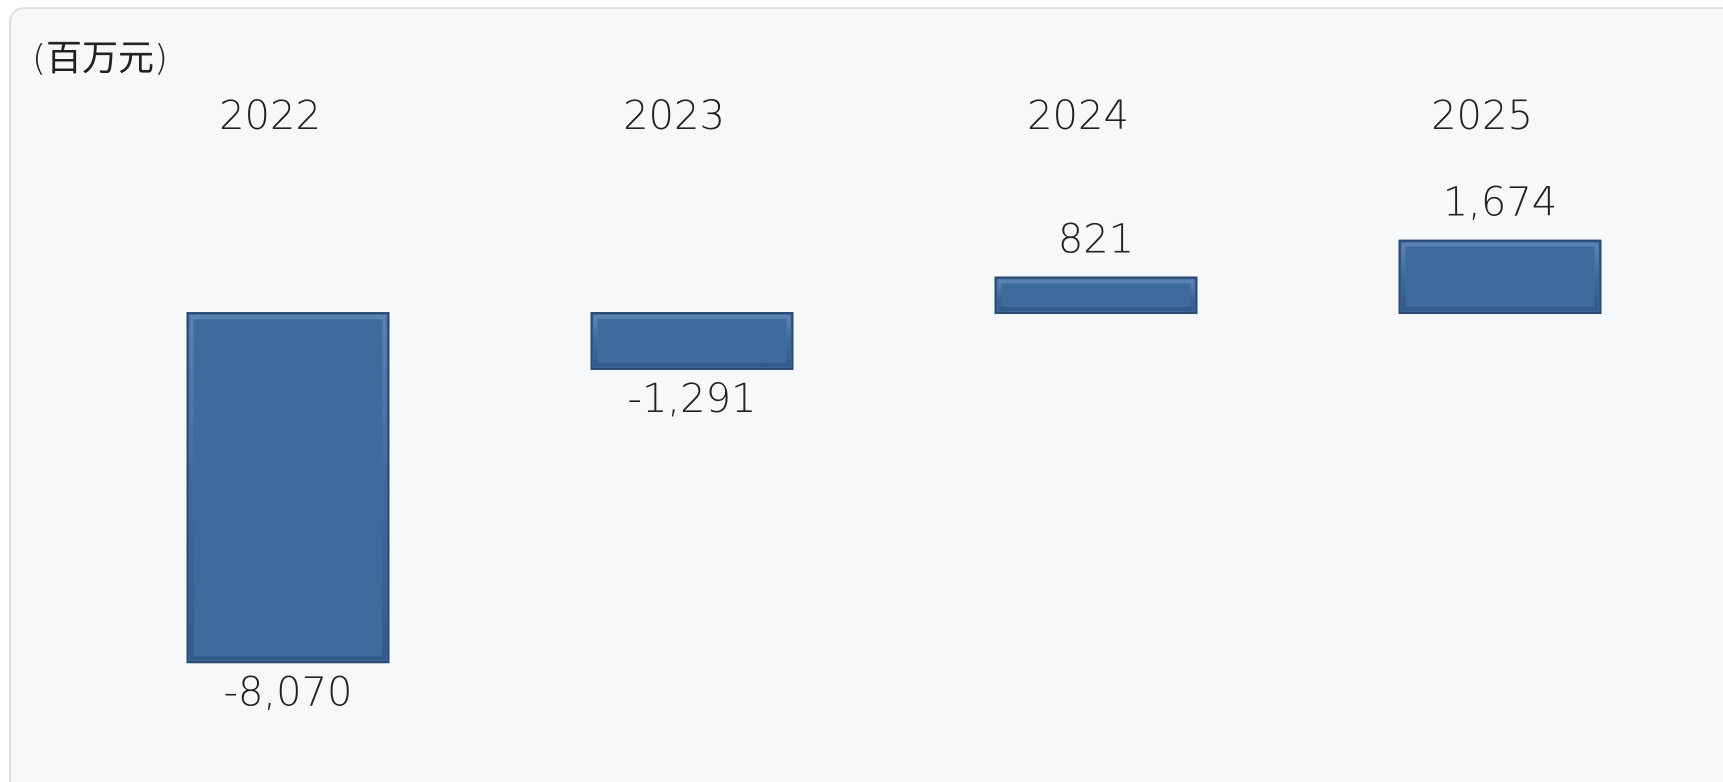  I want to click on unit-label: (百万元), so click(100, 58).